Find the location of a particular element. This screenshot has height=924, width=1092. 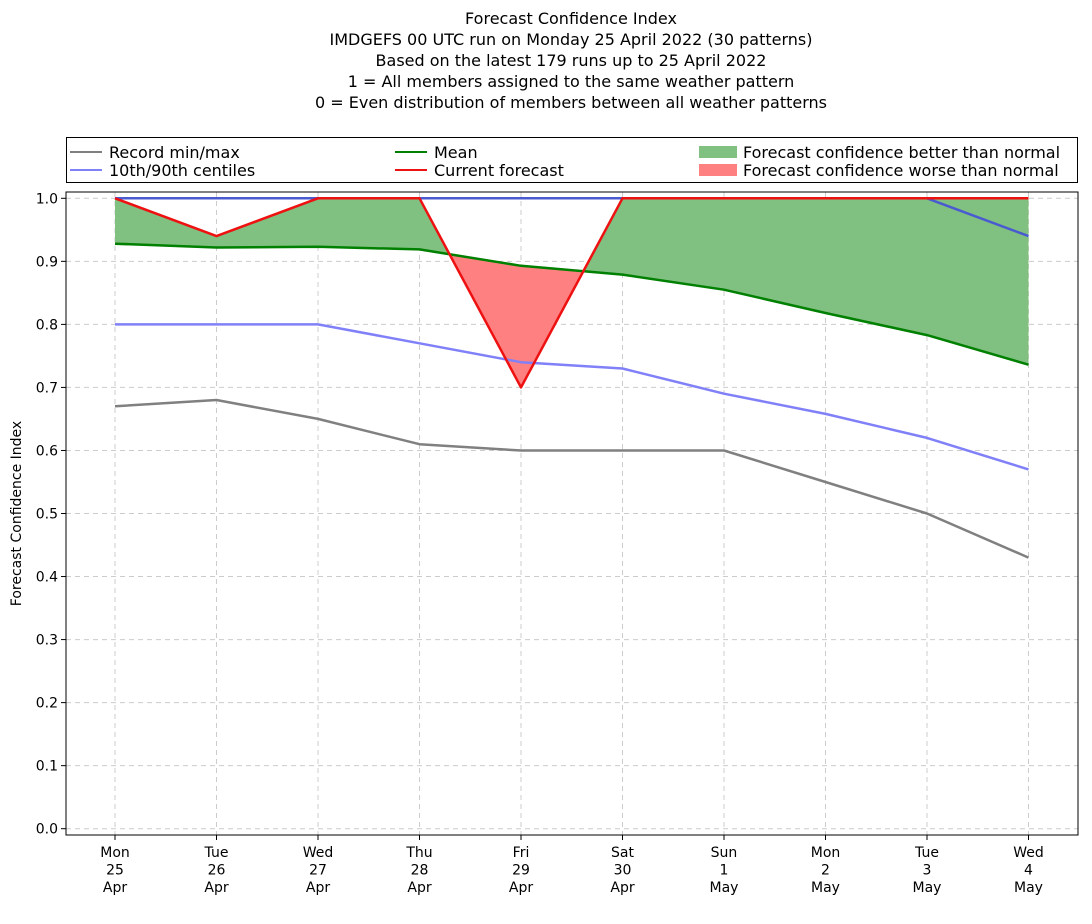

x-tick-label: 3 is located at coordinates (927, 871).